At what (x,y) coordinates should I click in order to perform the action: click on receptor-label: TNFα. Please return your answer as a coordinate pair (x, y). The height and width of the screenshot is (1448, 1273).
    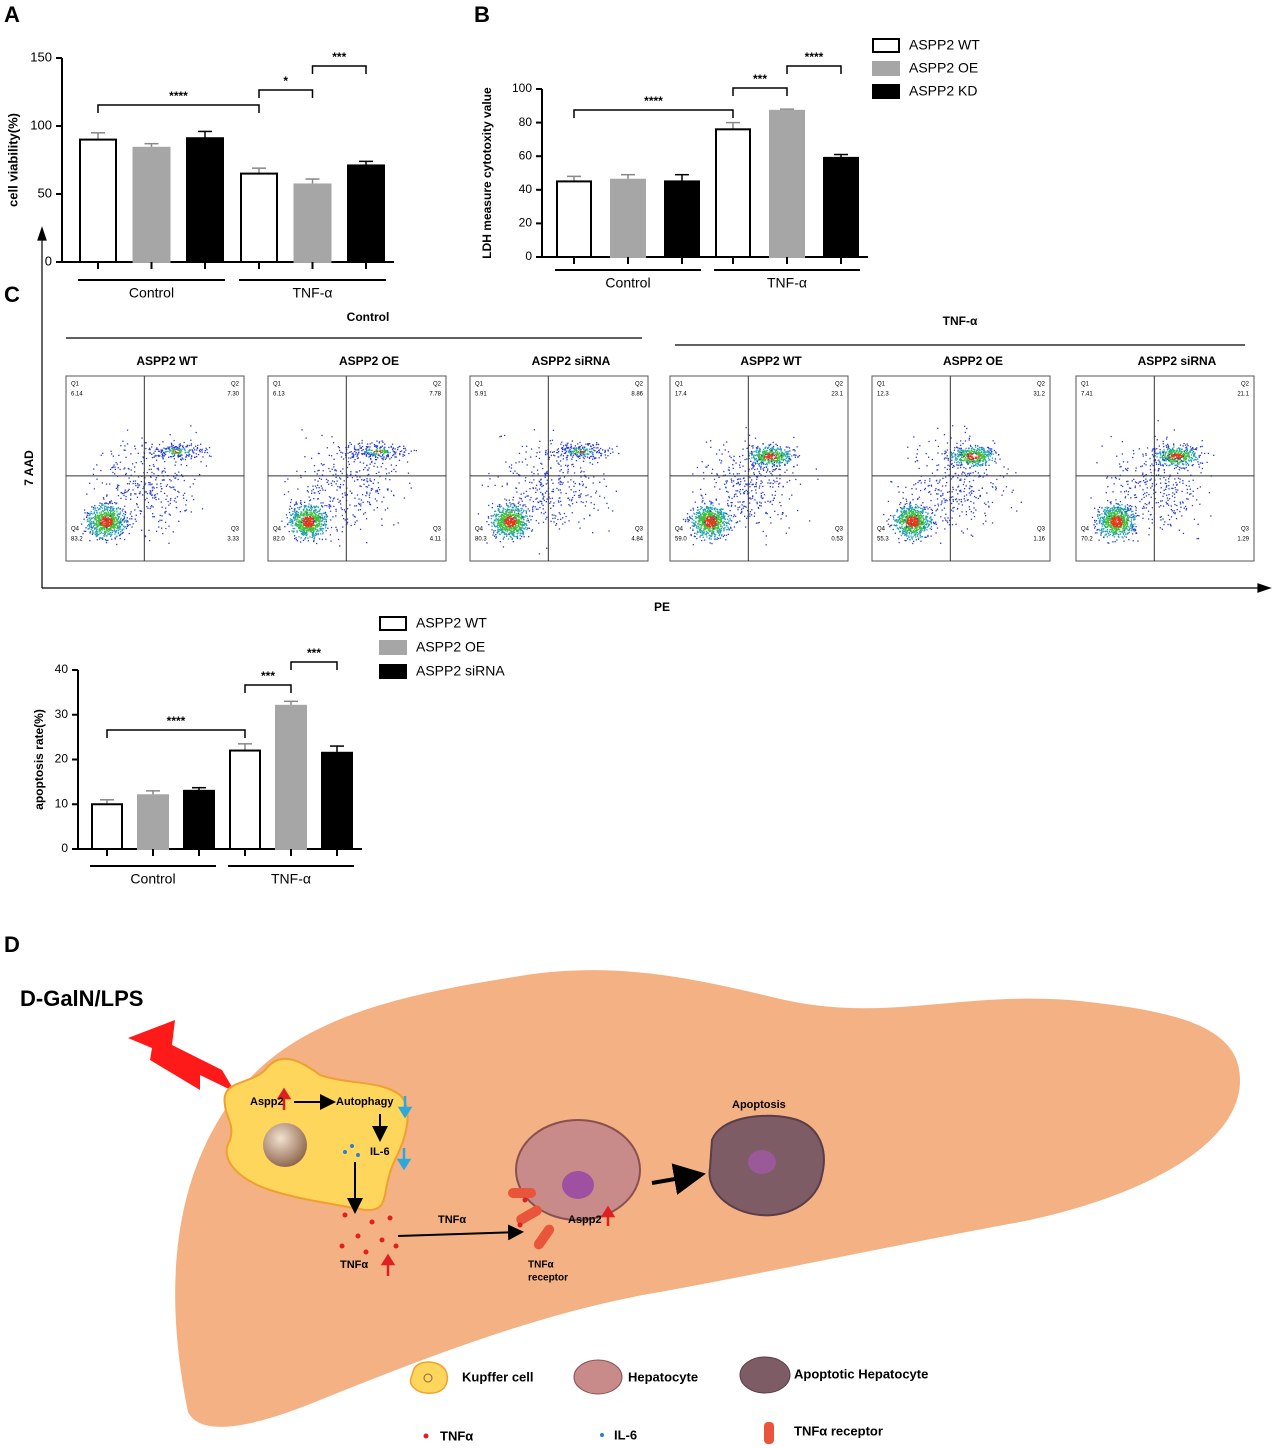
    Looking at the image, I should click on (541, 1265).